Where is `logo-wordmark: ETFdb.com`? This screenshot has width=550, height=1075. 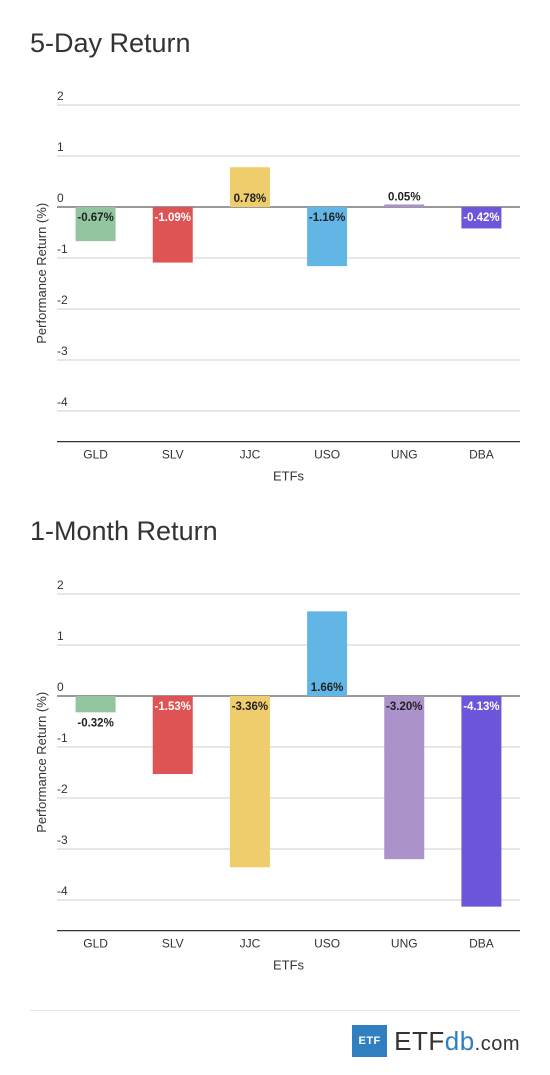 logo-wordmark: ETFdb.com is located at coordinates (457, 1041).